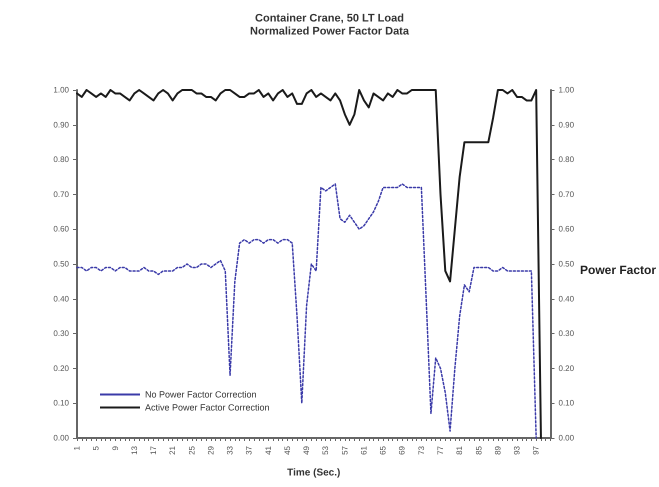  What do you see at coordinates (61, 229) in the screenshot?
I see `y-tick-label: 0.60` at bounding box center [61, 229].